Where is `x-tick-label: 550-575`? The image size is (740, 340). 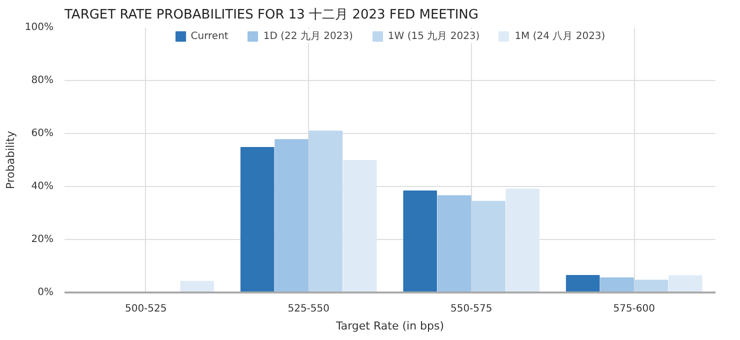
x-tick-label: 550-575 is located at coordinates (471, 309).